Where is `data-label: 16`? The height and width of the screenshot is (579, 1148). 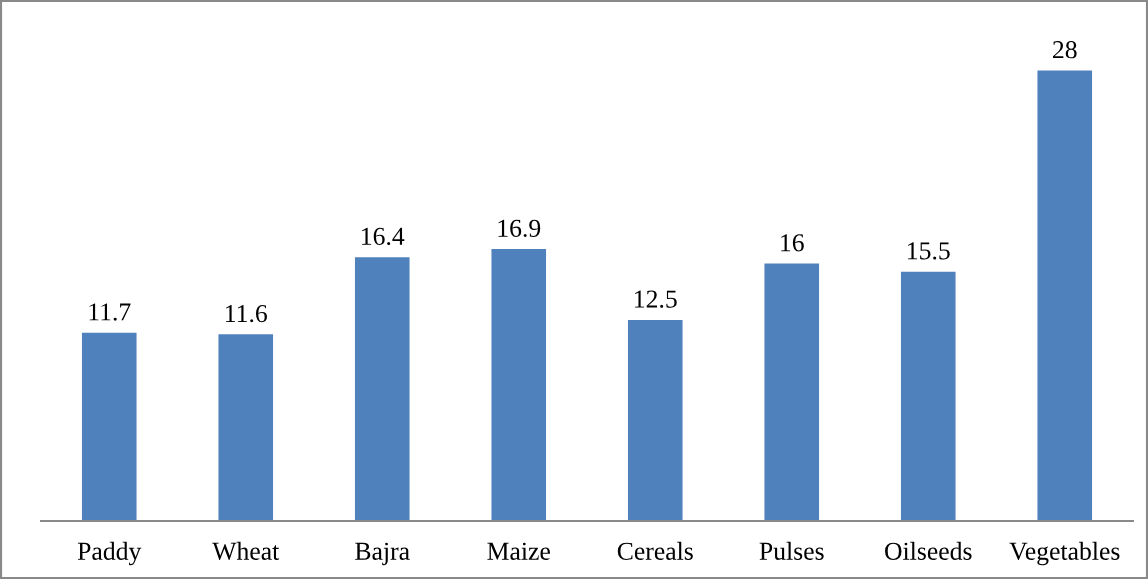
data-label: 16 is located at coordinates (792, 243).